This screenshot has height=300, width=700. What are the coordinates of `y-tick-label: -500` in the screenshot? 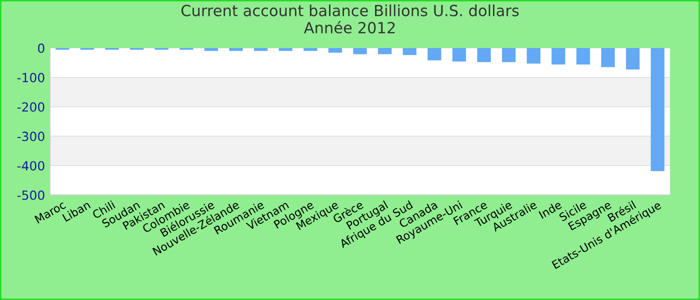 It's located at (30, 195).